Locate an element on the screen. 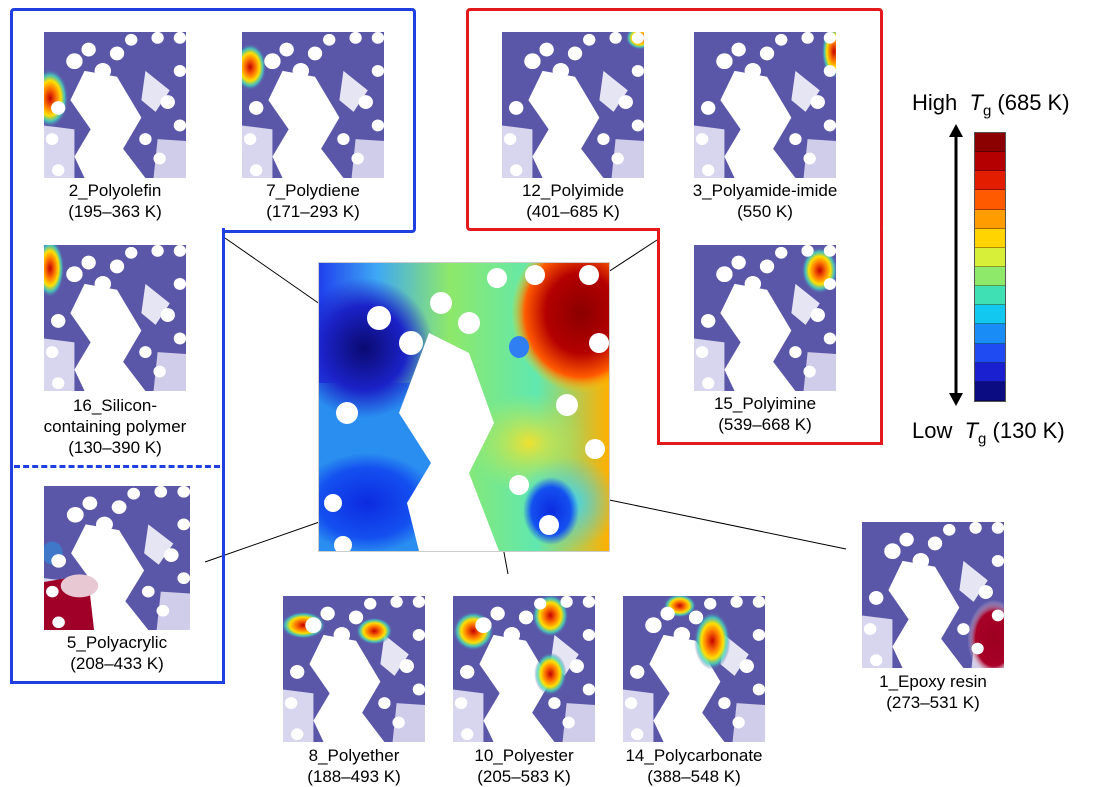 This screenshot has height=787, width=1097. map-polyether is located at coordinates (354, 669).